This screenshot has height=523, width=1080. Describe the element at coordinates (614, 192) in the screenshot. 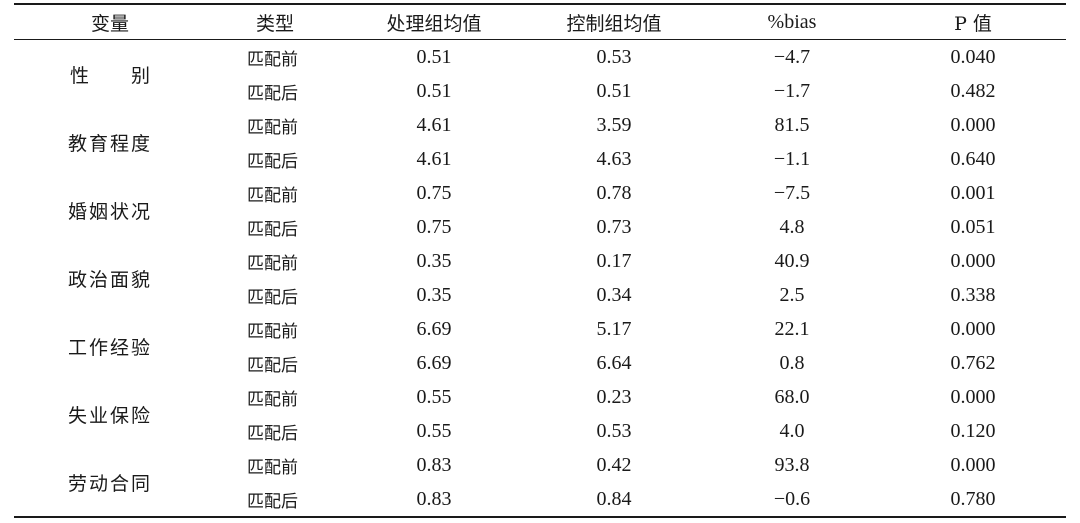

I see `control-mean-cell: 0.78` at that location.